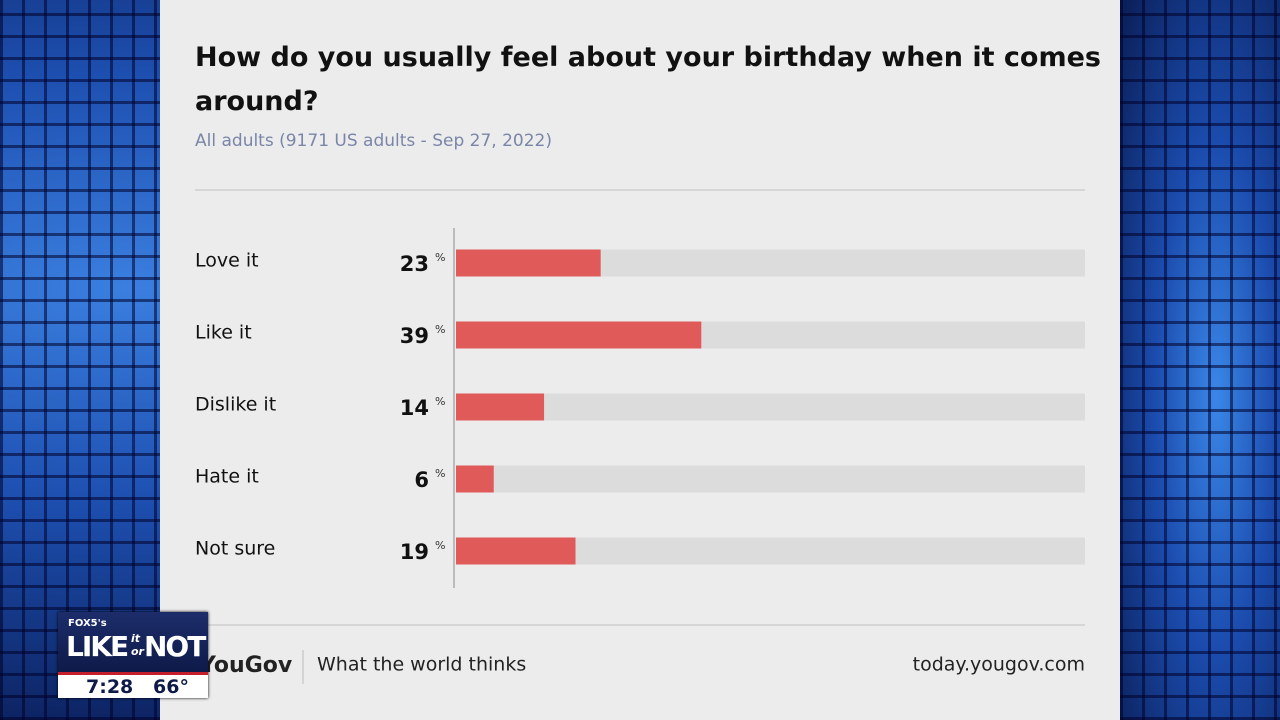 The width and height of the screenshot is (1280, 720). Describe the element at coordinates (414, 264) in the screenshot. I see `value-label: 23` at that location.